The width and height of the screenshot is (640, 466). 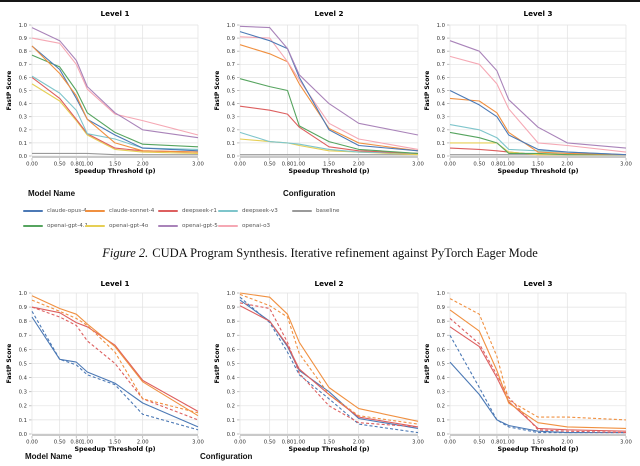 What do you see at coordinates (49, 456) in the screenshot?
I see `bottom-legend-model-name-title: Model Name` at bounding box center [49, 456].